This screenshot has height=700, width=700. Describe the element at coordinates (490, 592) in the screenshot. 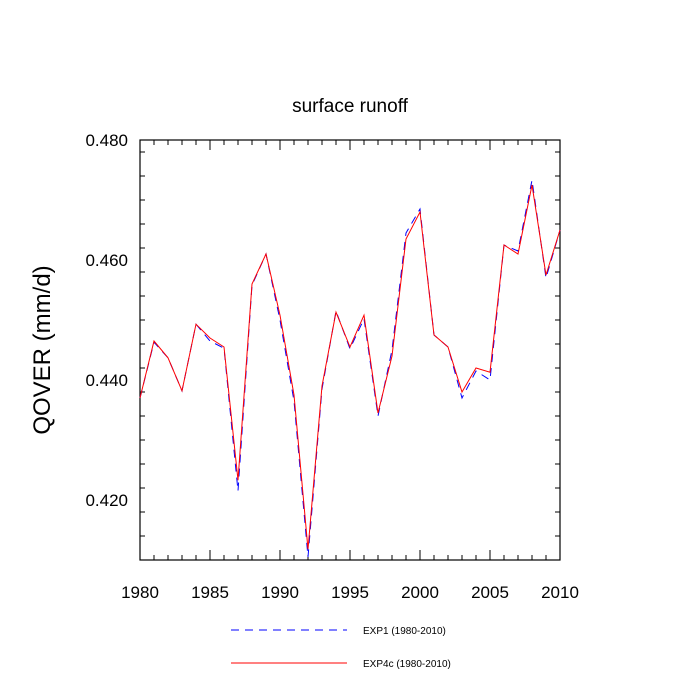

I see `x-tick-label: 2005` at that location.